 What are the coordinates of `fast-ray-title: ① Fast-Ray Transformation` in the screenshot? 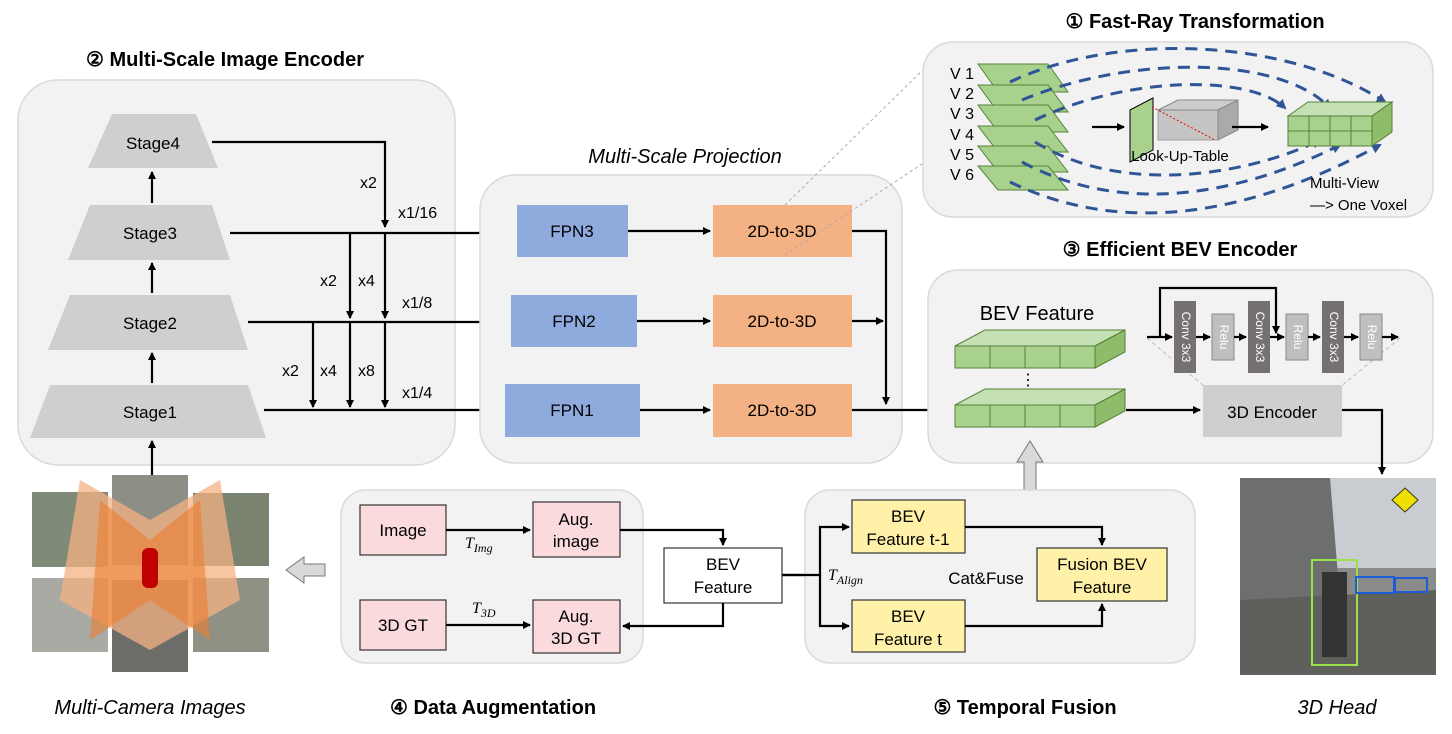 It's located at (1194, 22).